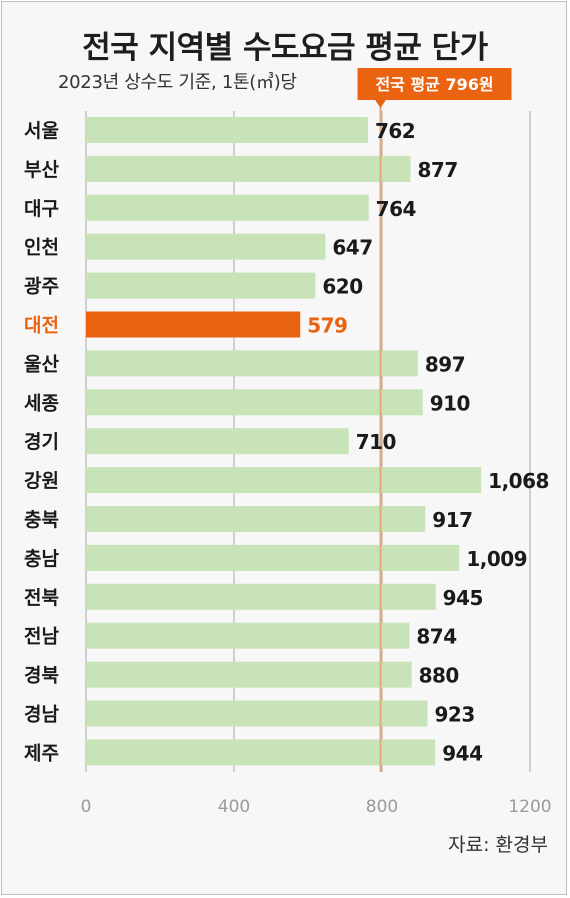  What do you see at coordinates (41, 559) in the screenshot?
I see `category-label: 충남` at bounding box center [41, 559].